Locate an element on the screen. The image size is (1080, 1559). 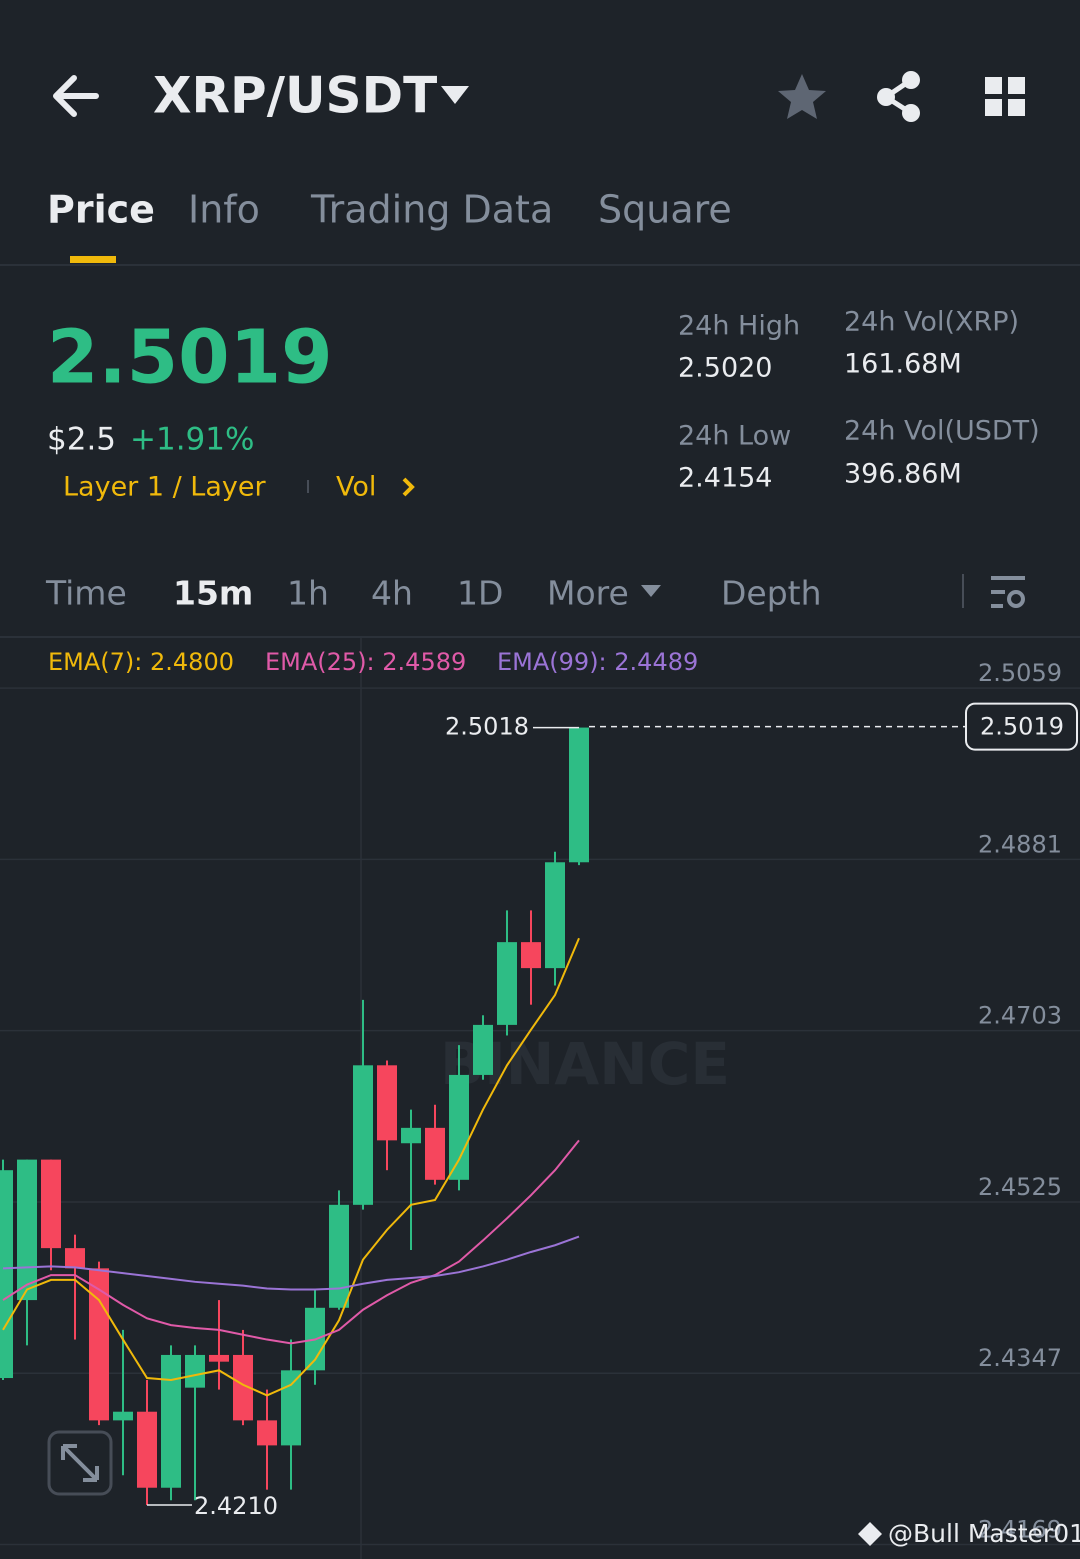
category-tag: Layer 1 / Layer is located at coordinates (164, 487).